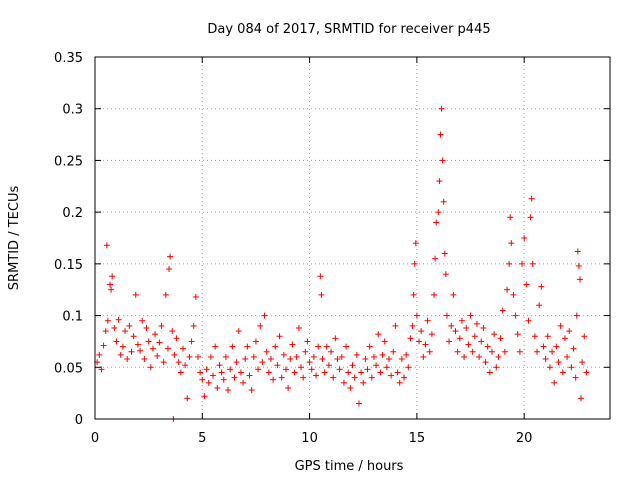 The image size is (640, 480). What do you see at coordinates (349, 466) in the screenshot?
I see `x-axis-label: GPS time / hours` at bounding box center [349, 466].